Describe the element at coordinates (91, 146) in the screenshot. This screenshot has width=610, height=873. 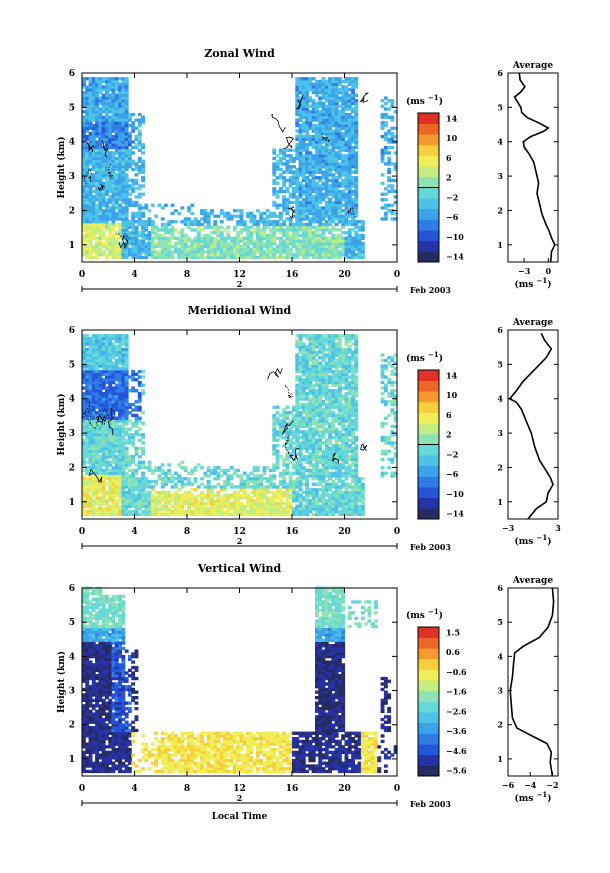
I see `zero-contour` at that location.